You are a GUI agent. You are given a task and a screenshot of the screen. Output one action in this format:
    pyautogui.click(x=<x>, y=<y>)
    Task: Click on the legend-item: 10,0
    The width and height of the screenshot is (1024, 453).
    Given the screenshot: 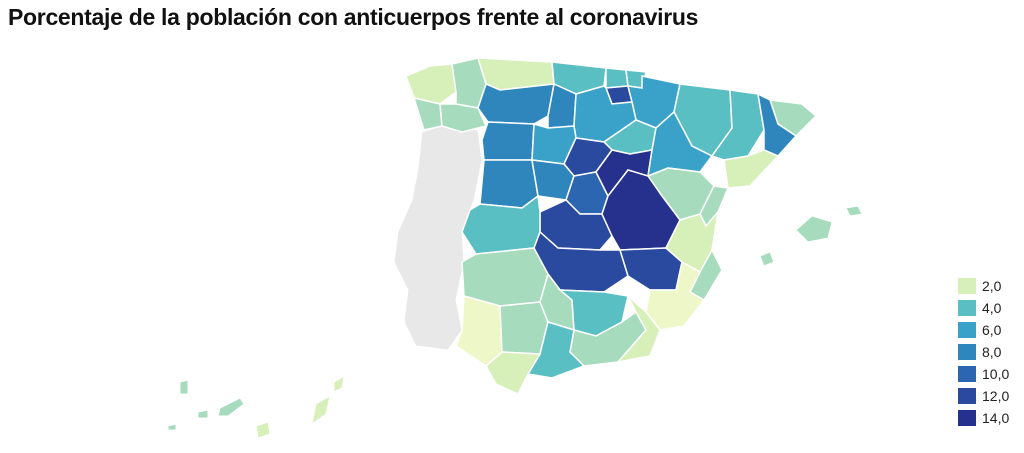 What is the action you would take?
    pyautogui.click(x=989, y=374)
    